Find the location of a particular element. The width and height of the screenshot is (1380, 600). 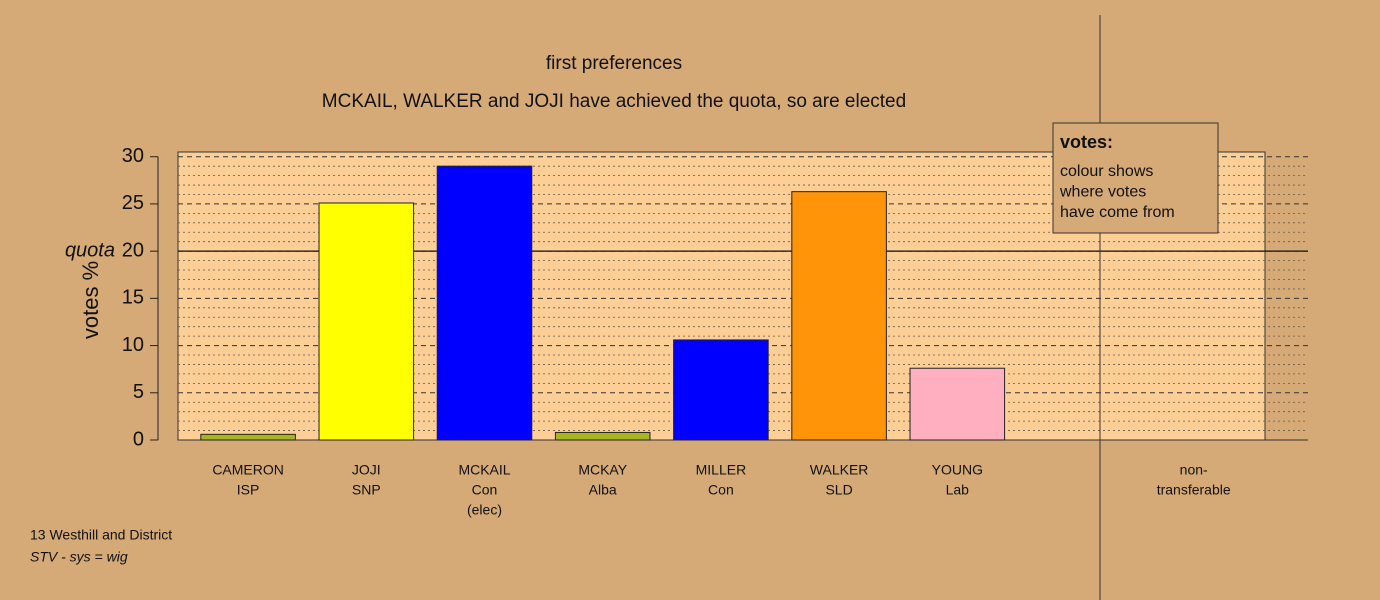

x-tick-label: (elec) is located at coordinates (484, 510).